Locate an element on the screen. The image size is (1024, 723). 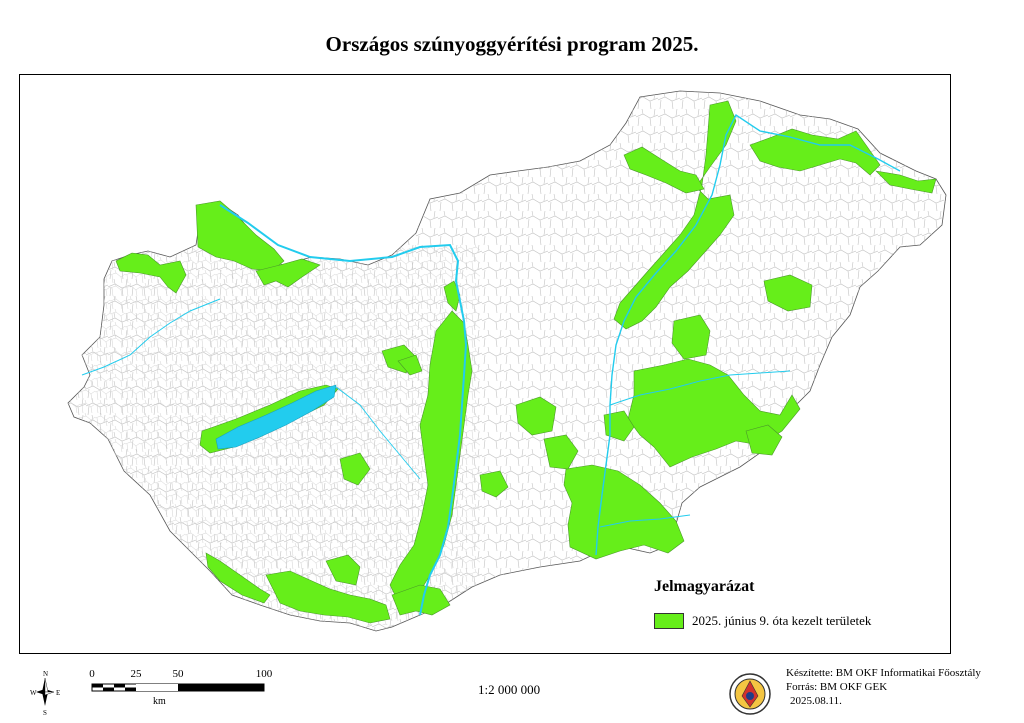
treated-area-jasz is located at coordinates (536, 416).